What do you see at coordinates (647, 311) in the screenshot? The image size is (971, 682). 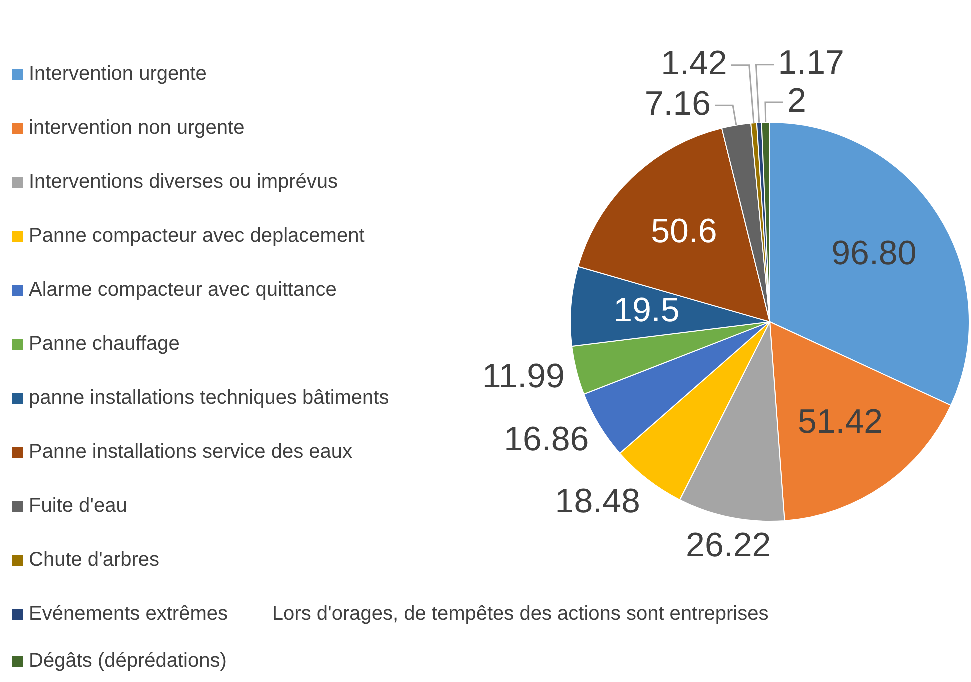 I see `data-label: 19.5` at bounding box center [647, 311].